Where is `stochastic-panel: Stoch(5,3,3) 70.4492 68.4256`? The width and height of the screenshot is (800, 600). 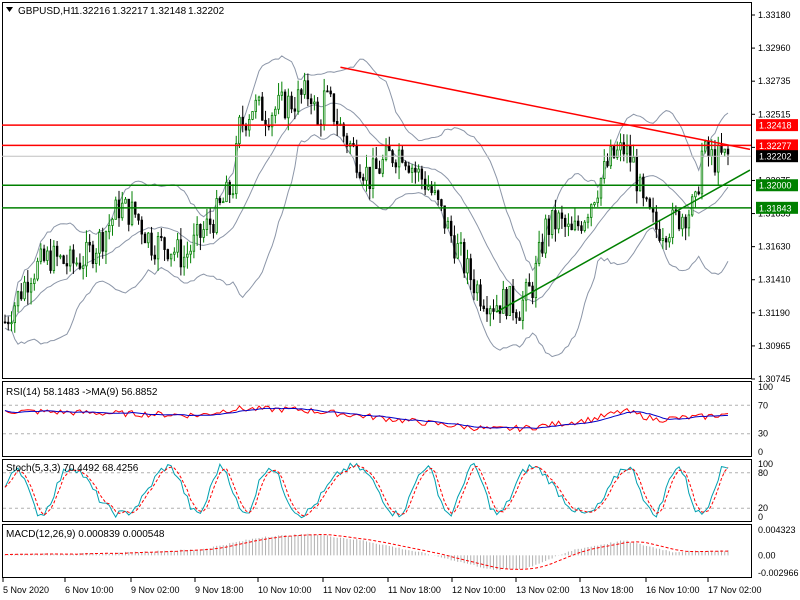
stochastic-panel: Stoch(5,3,3) 70.4492 68.4256 is located at coordinates (376, 490).